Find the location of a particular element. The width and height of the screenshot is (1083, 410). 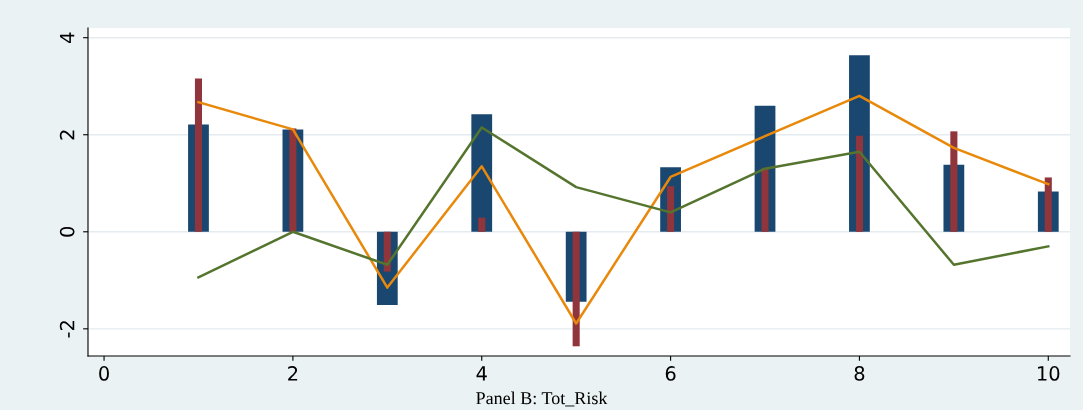

x-tick-label: 6 is located at coordinates (670, 373).